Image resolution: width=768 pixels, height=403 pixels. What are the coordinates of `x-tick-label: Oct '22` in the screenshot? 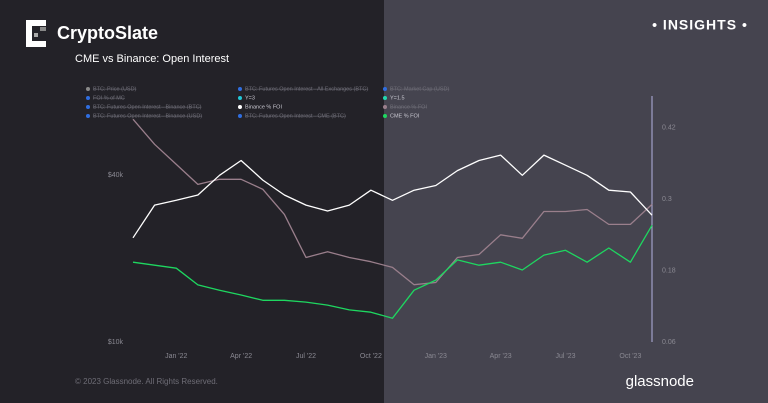 It's located at (371, 356).